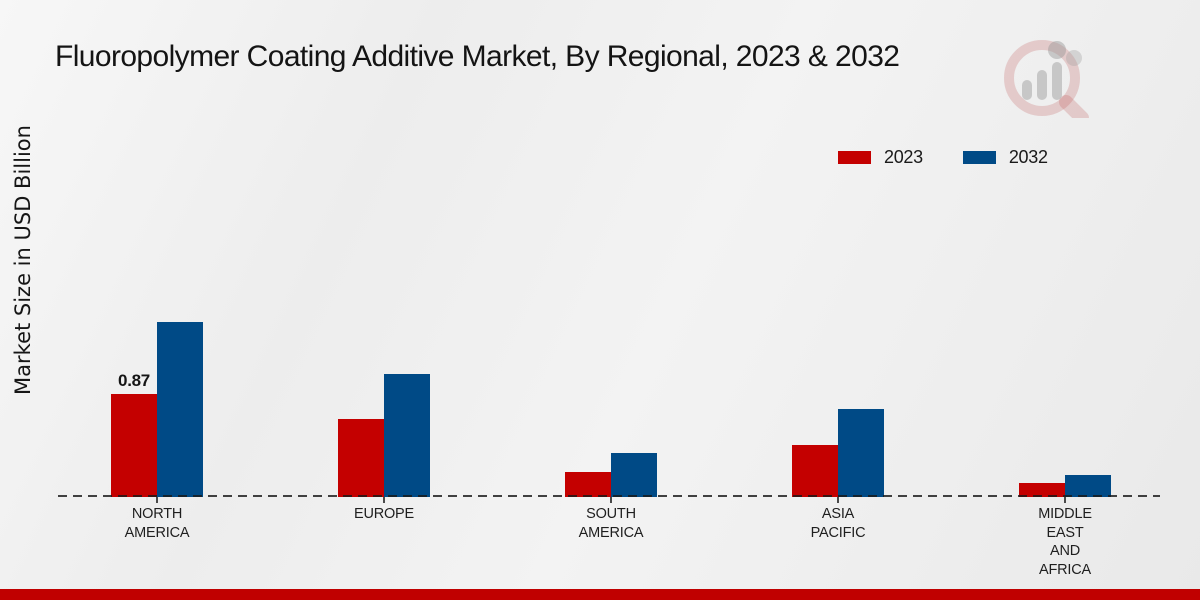 The width and height of the screenshot is (1200, 600). What do you see at coordinates (880, 157) in the screenshot?
I see `legend-item-2023: 2023` at bounding box center [880, 157].